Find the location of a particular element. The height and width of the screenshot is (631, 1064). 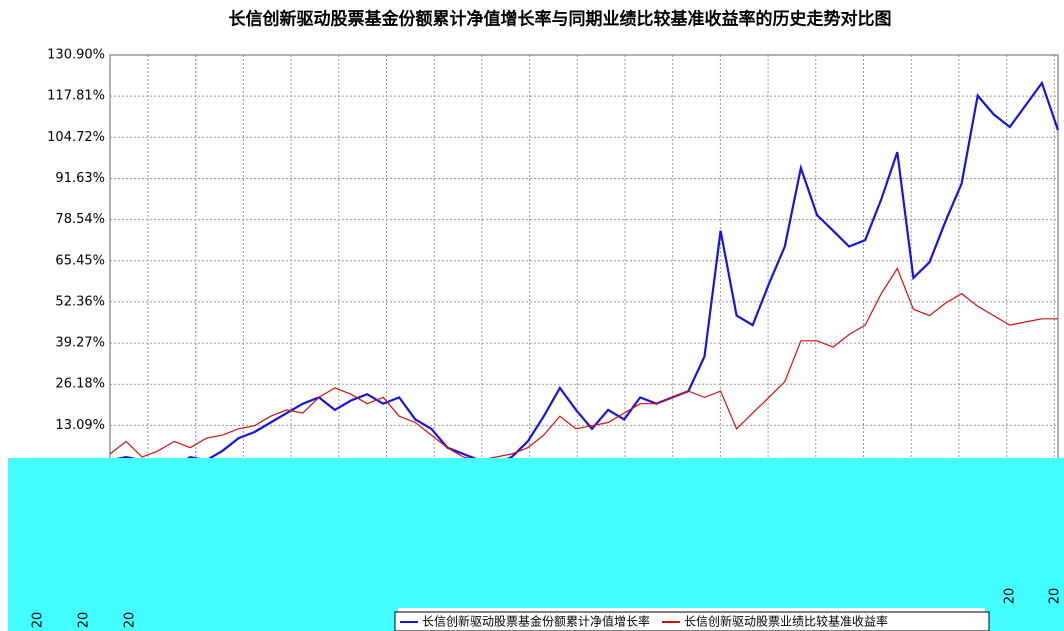

y-tick-label: 26.18% is located at coordinates (80, 384).